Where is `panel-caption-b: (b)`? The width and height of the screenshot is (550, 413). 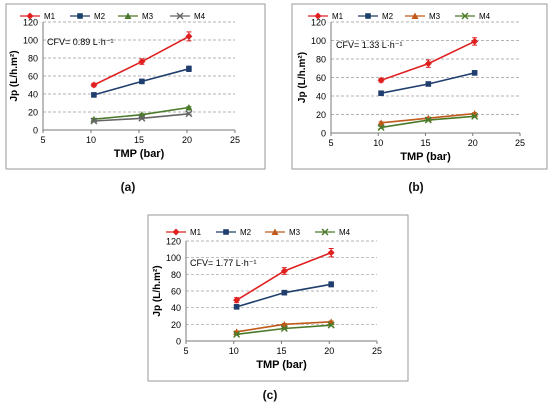
panel-caption-b: (b) is located at coordinates (416, 187).